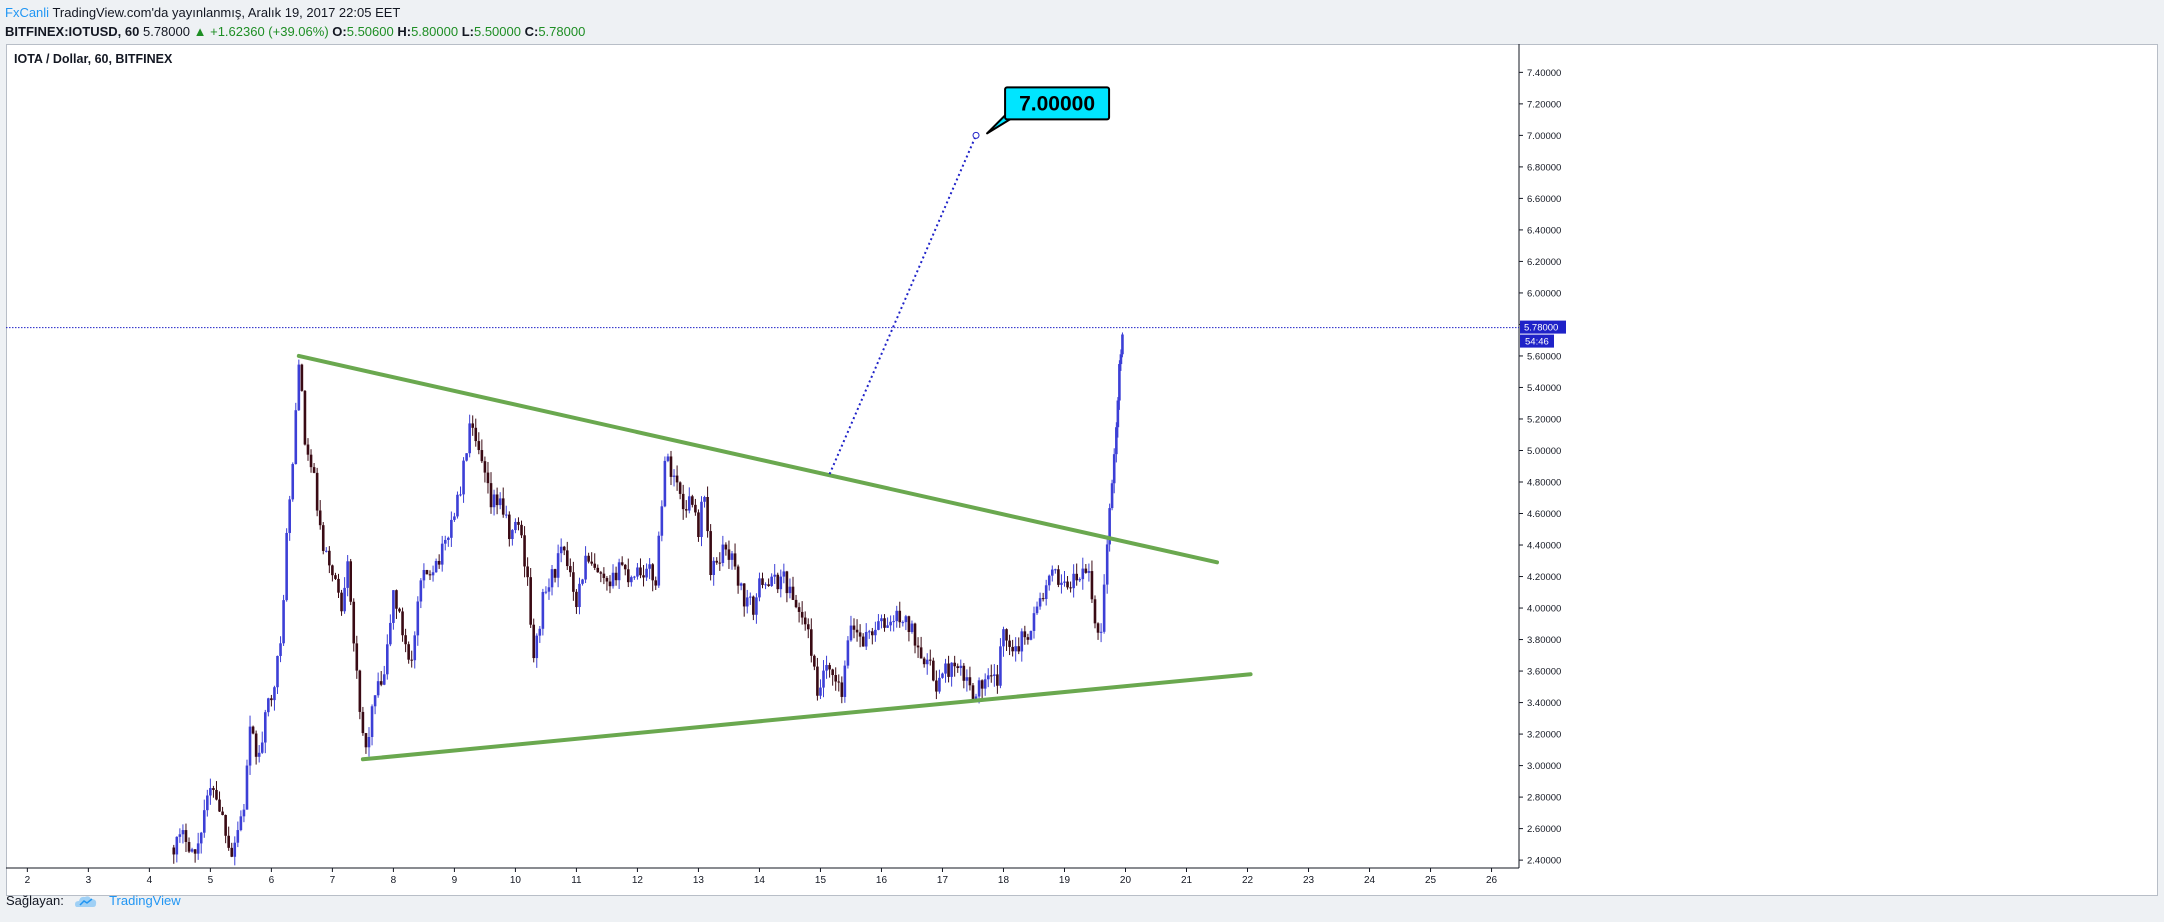 This screenshot has width=2164, height=922. What do you see at coordinates (145, 900) in the screenshot?
I see `tradingview-link: TradingView` at bounding box center [145, 900].